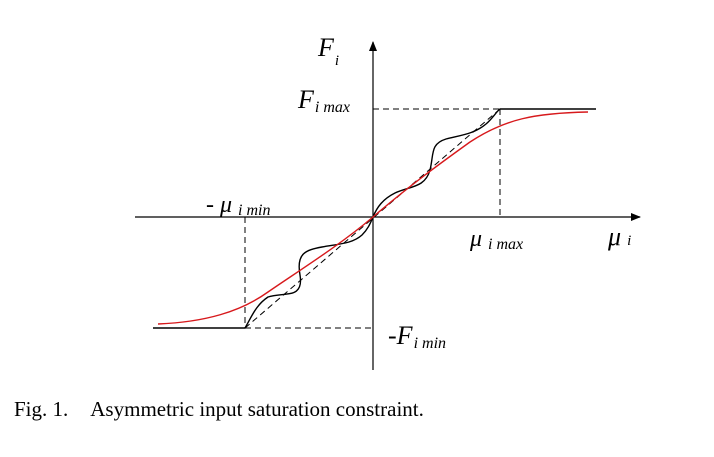 Image resolution: width=714 pixels, height=457 pixels. I want to click on caption-label: Fig. 1., so click(41, 409).